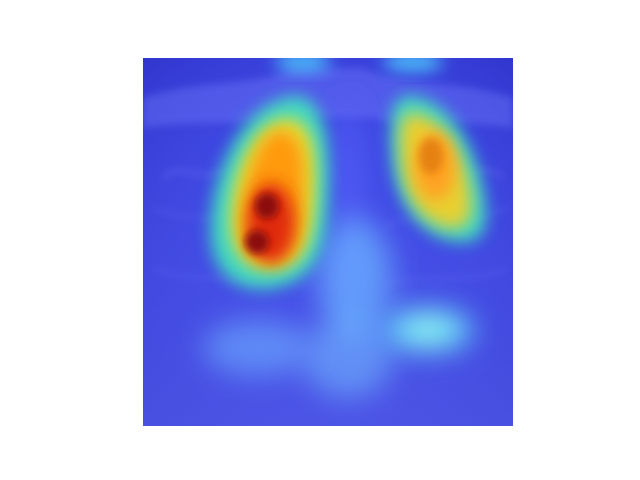  What do you see at coordinates (338, 342) in the screenshot?
I see `lower-glows` at bounding box center [338, 342].